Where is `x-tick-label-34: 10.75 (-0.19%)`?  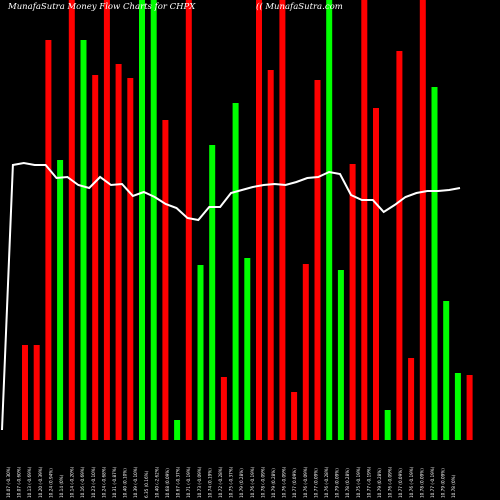 x-tick-label-34: 10.75 (-0.19%) is located at coordinates (358, 482).